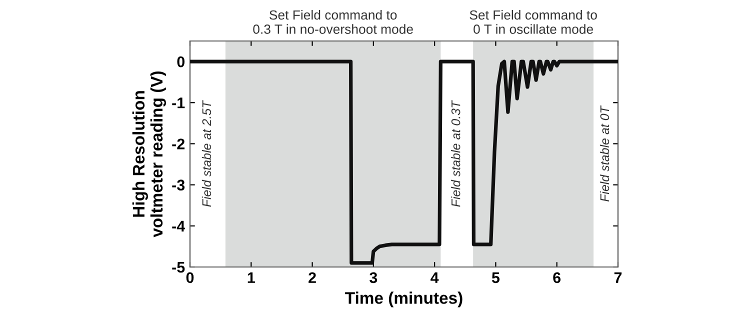 Image resolution: width=748 pixels, height=322 pixels. What do you see at coordinates (312, 277) in the screenshot?
I see `x-tick-label: 2` at bounding box center [312, 277].